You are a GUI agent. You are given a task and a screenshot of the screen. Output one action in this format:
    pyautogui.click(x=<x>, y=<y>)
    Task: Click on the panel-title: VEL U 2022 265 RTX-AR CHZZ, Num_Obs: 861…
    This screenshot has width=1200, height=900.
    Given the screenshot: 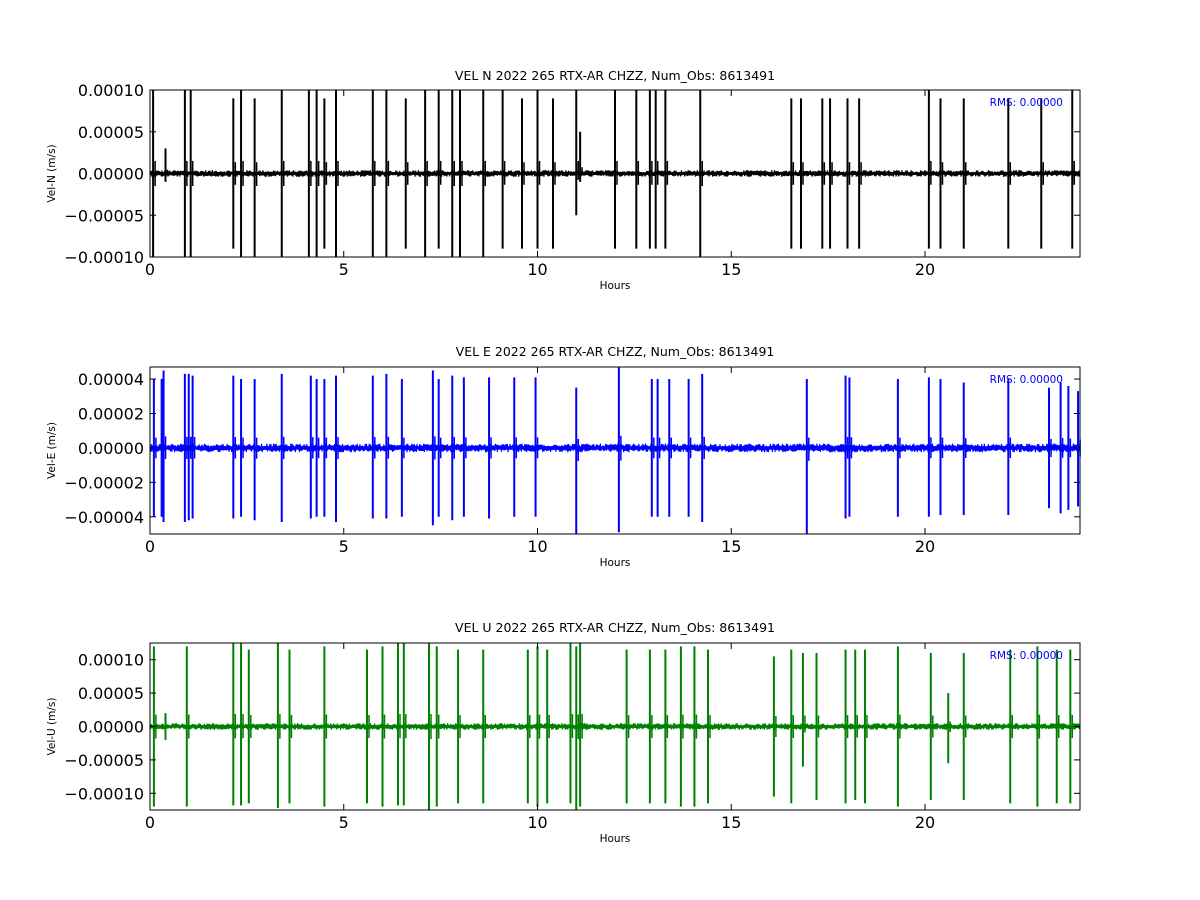 What is the action you would take?
    pyautogui.click(x=615, y=627)
    